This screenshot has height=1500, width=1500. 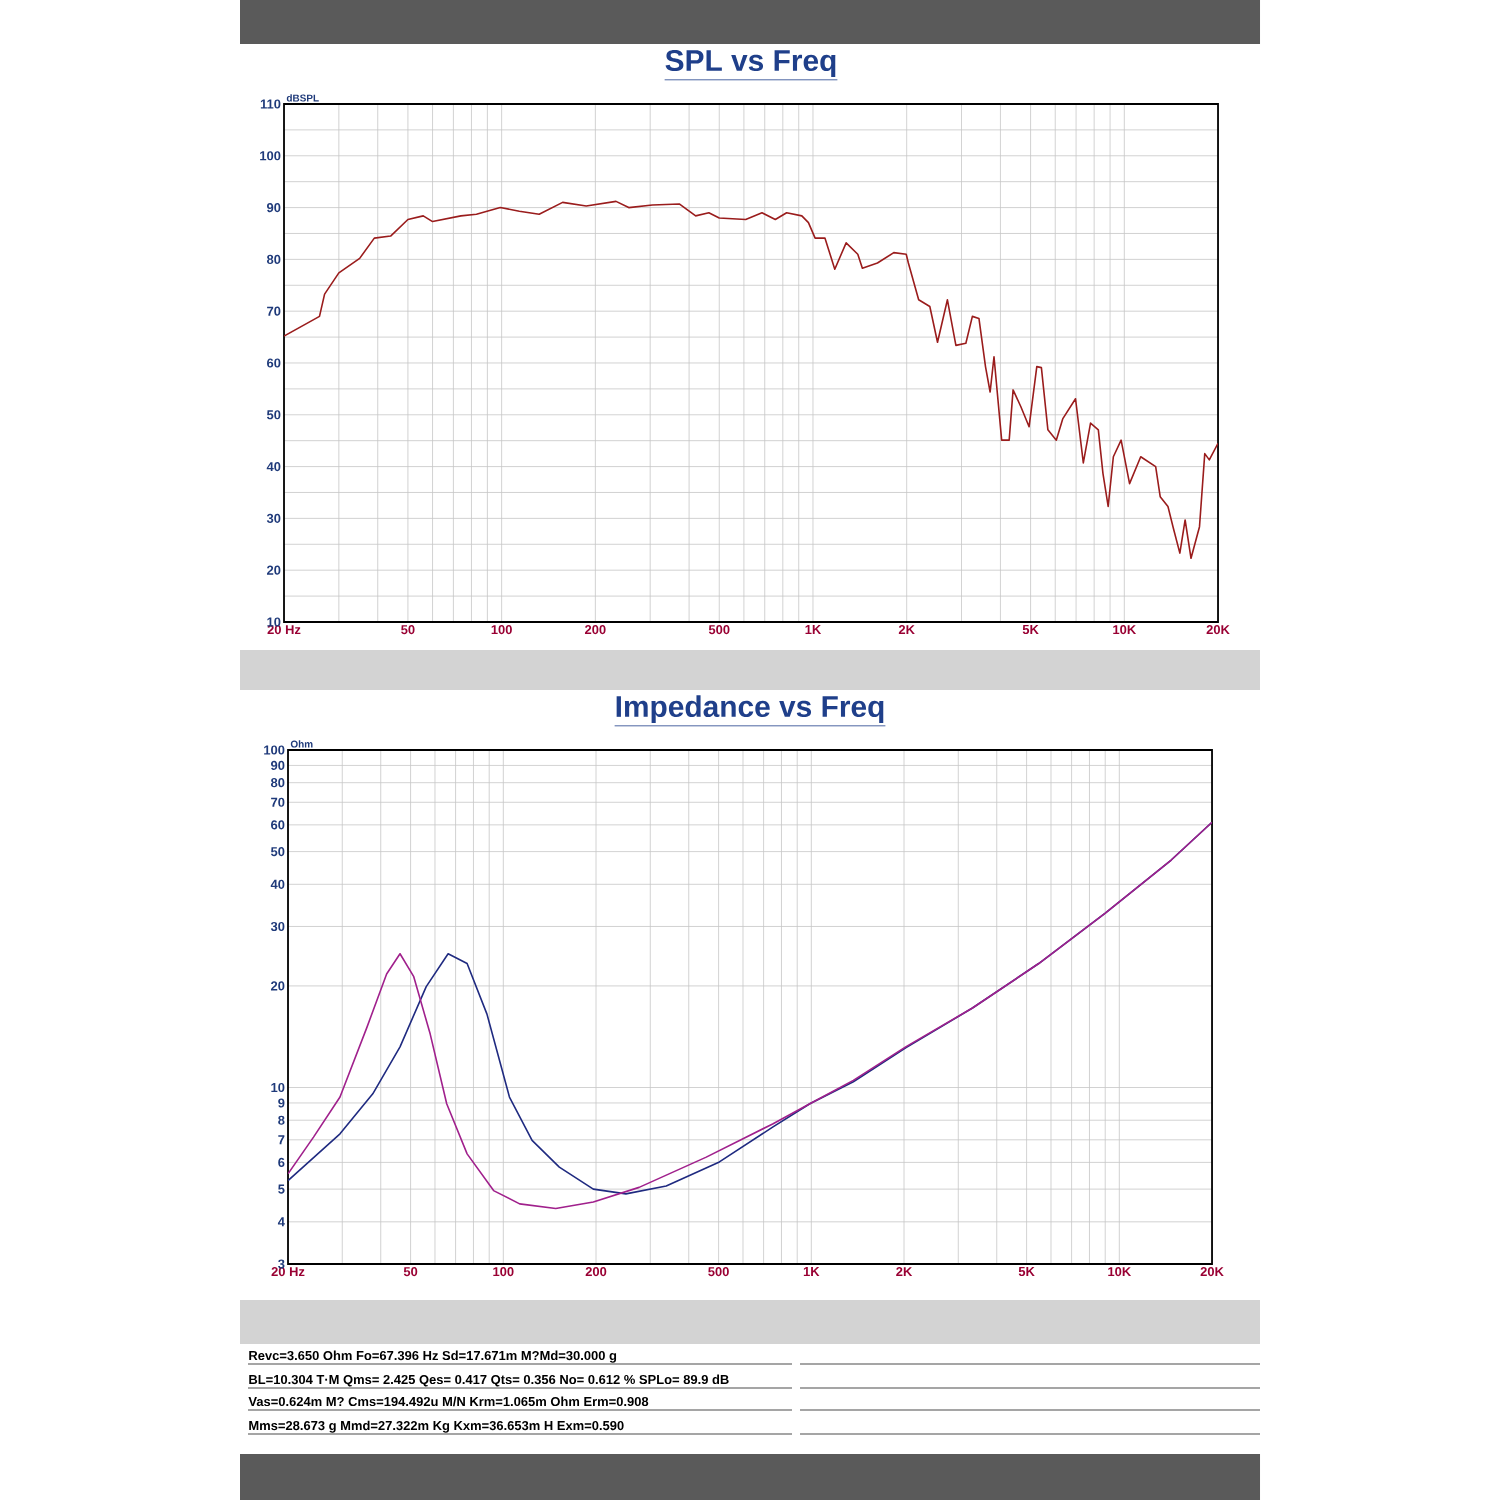 What do you see at coordinates (750, 63) in the screenshot?
I see `chart-title: SPL vs Freq` at bounding box center [750, 63].